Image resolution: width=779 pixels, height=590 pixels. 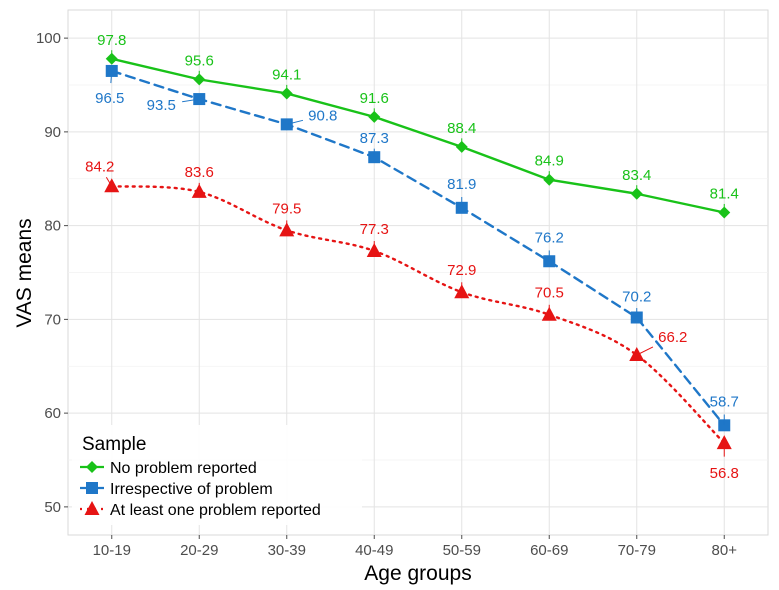 What do you see at coordinates (199, 172) in the screenshot?
I see `data-label: 83.6` at bounding box center [199, 172].